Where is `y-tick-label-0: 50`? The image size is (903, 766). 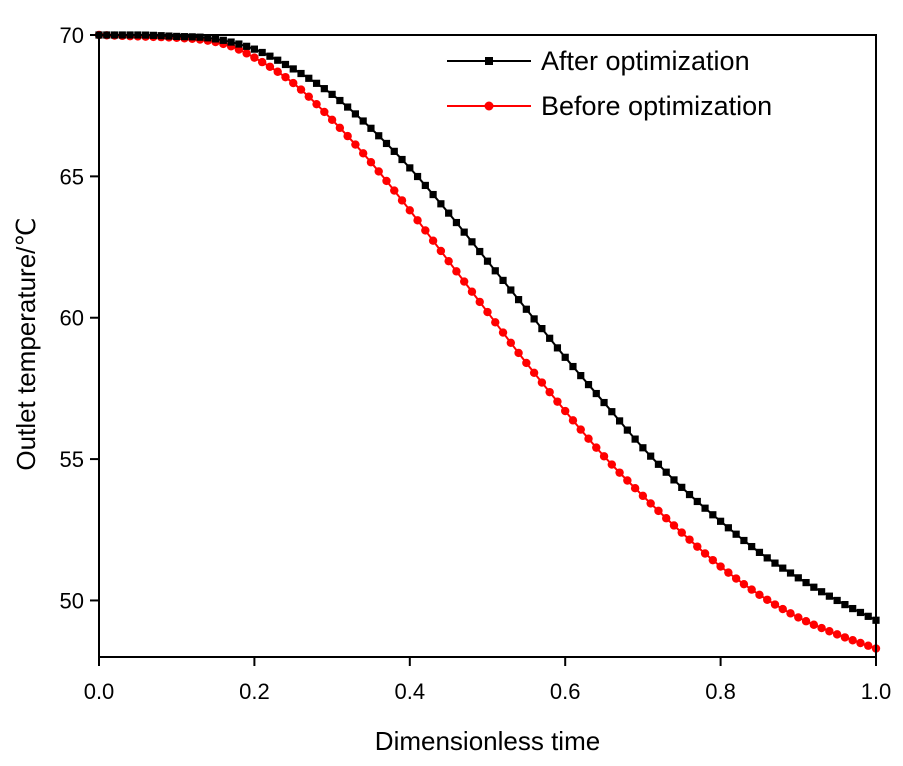
y-tick-label-0: 50 is located at coordinates (72, 600).